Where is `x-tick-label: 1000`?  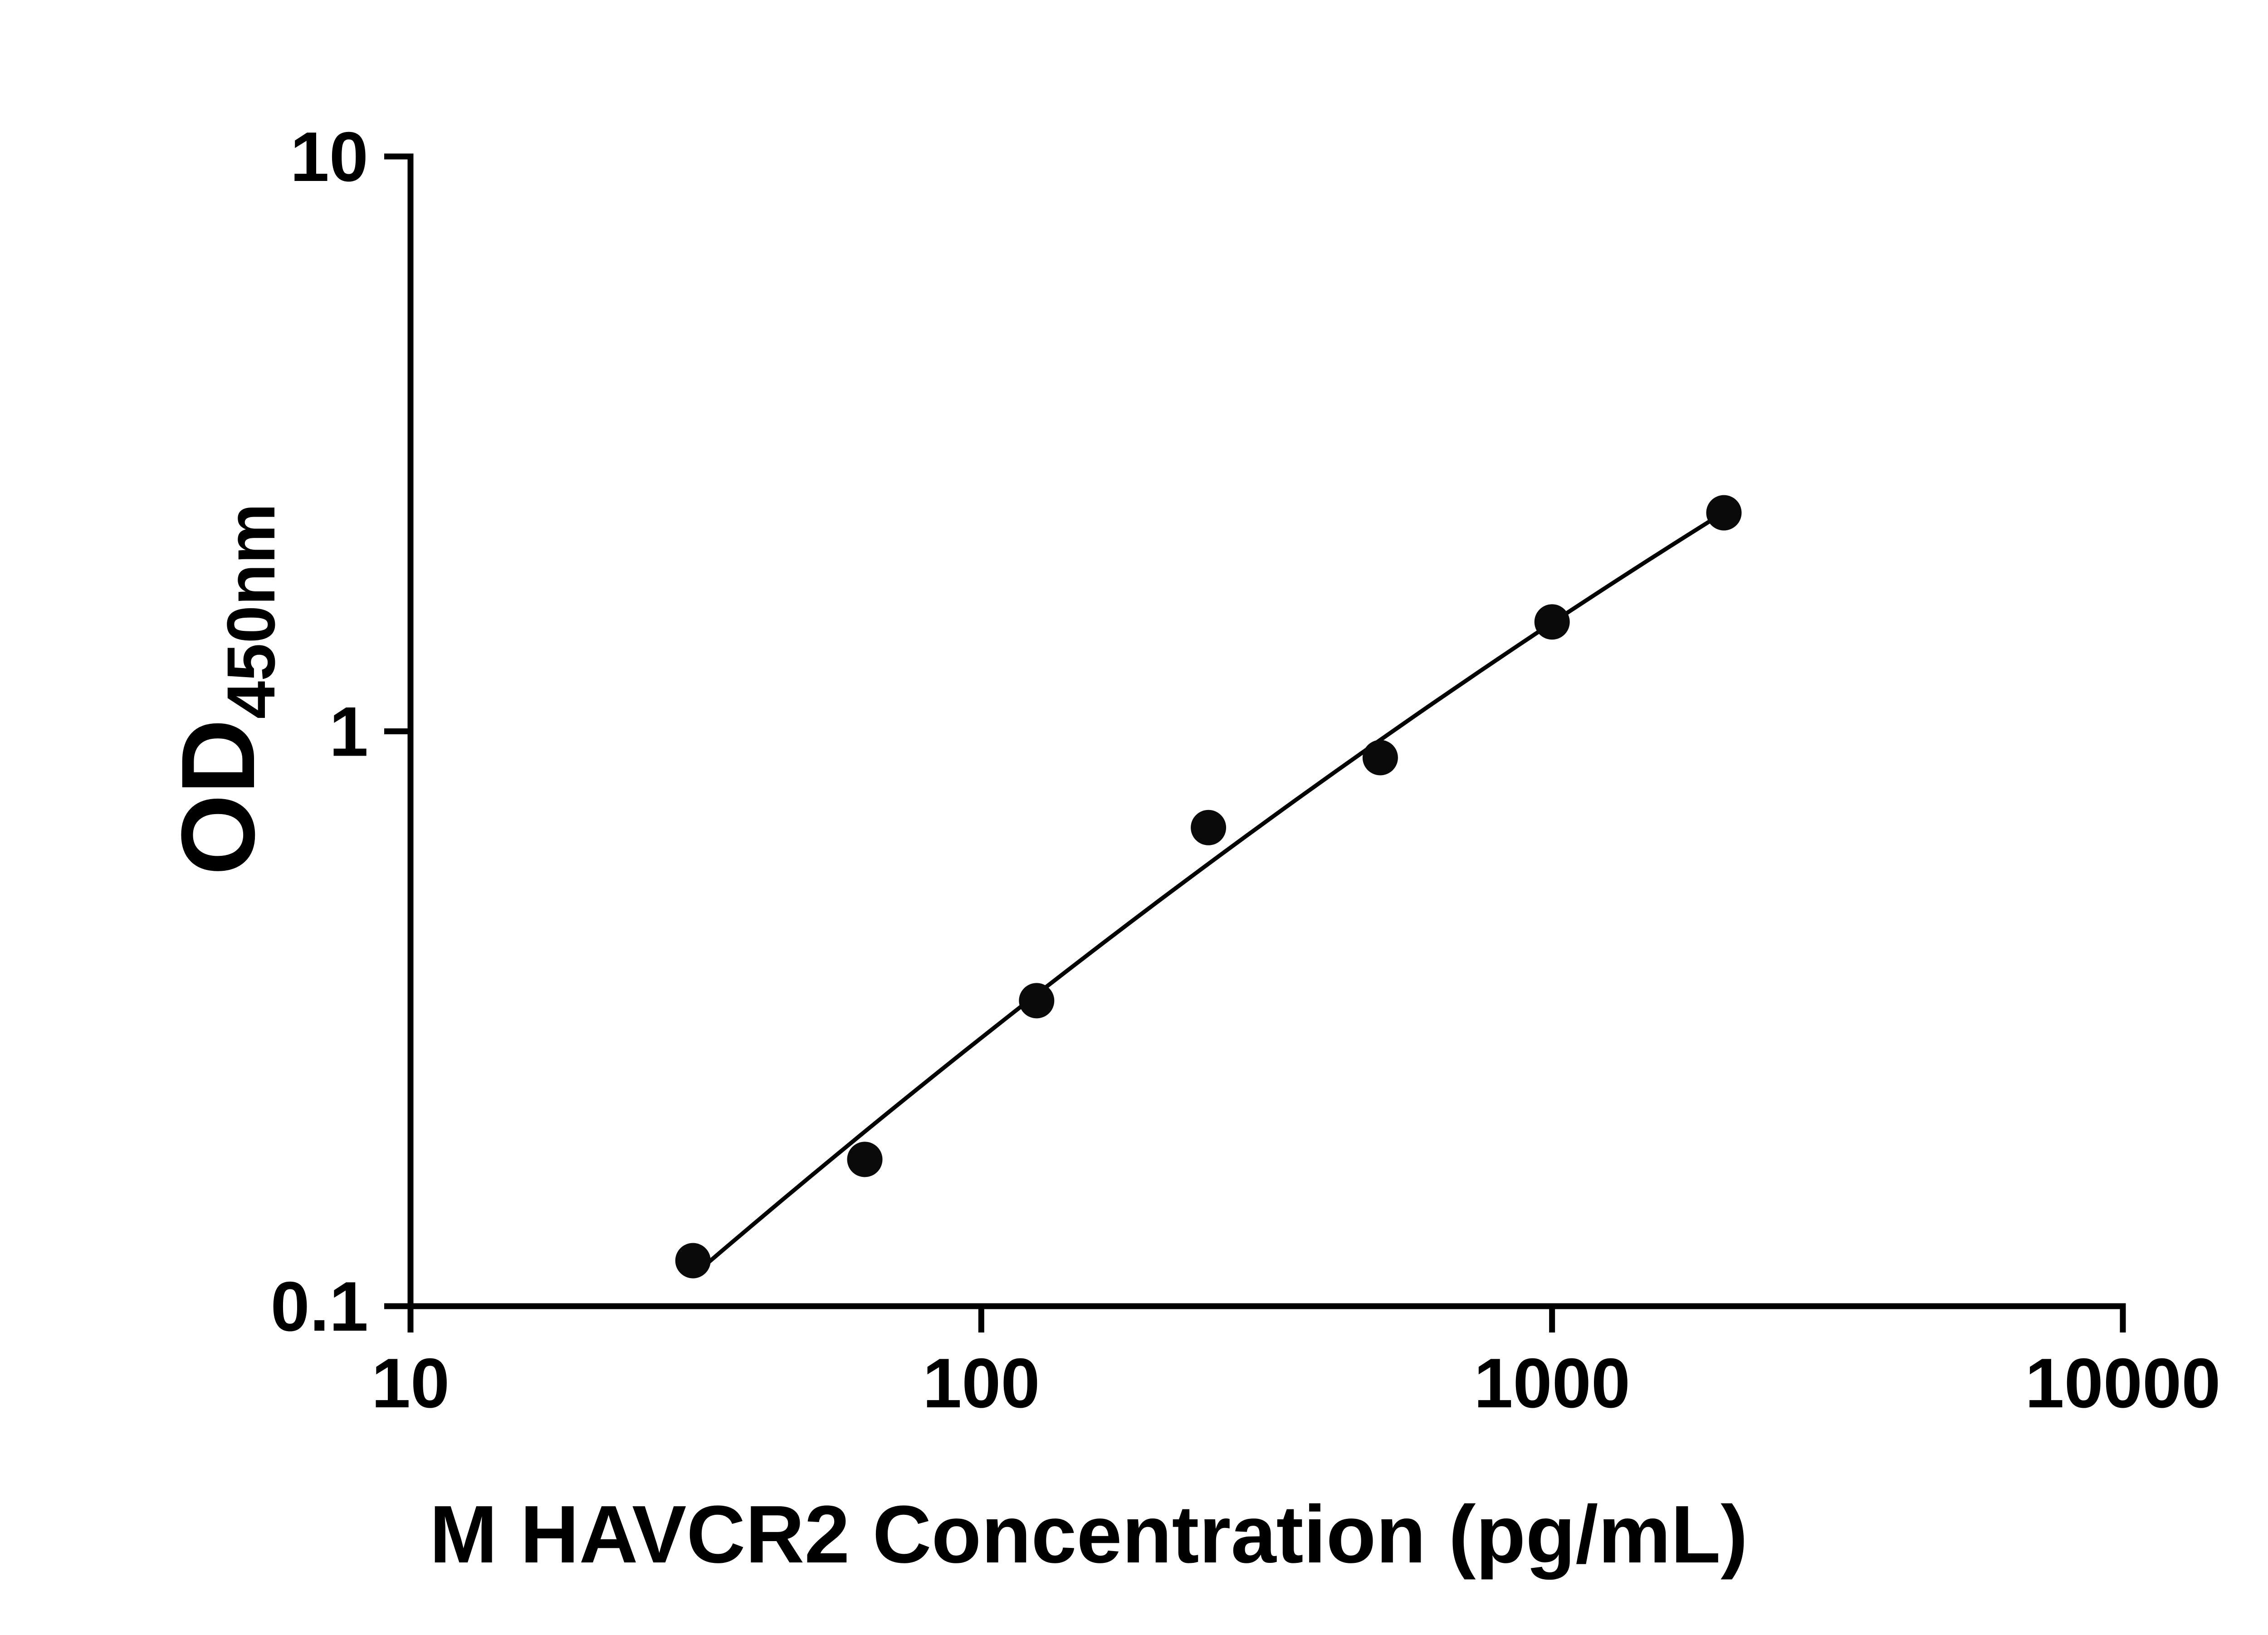 x-tick-label: 1000 is located at coordinates (1552, 1383).